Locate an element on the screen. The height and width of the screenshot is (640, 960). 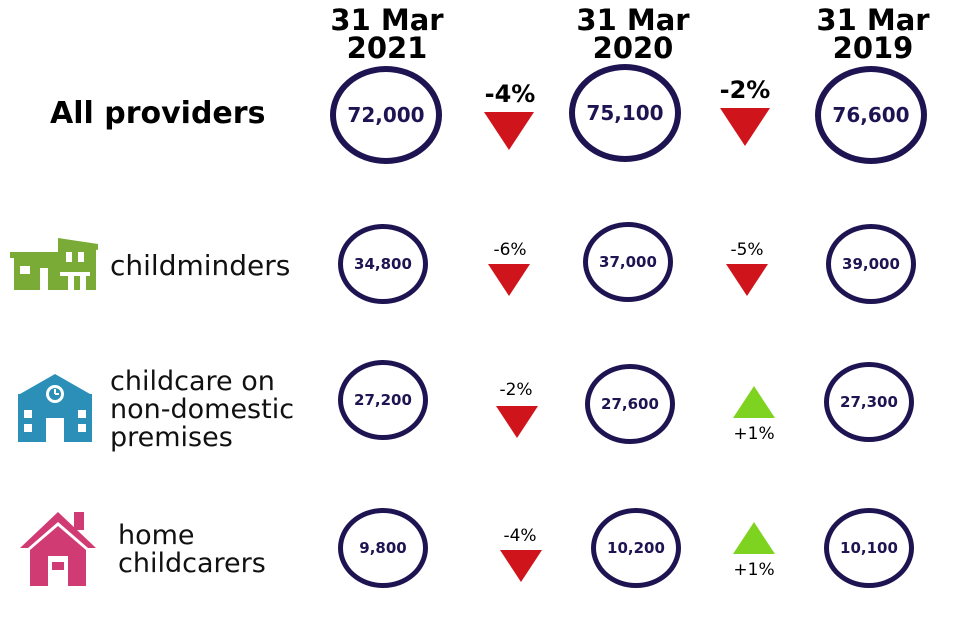
row-label-childminders: childminders is located at coordinates (200, 265).